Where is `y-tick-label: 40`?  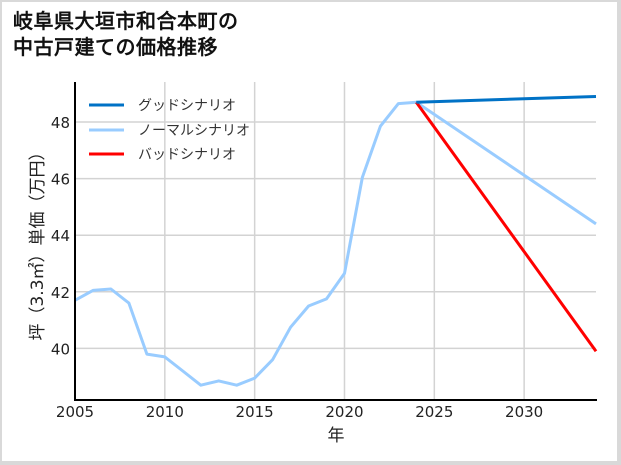 y-tick-label: 40 is located at coordinates (60, 349).